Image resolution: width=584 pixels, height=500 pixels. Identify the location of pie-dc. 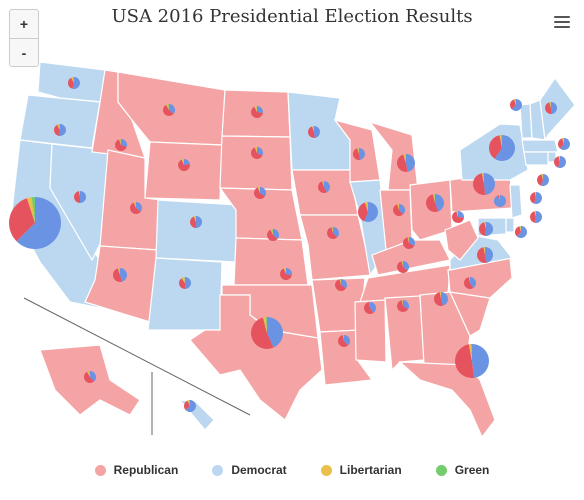
(500, 201).